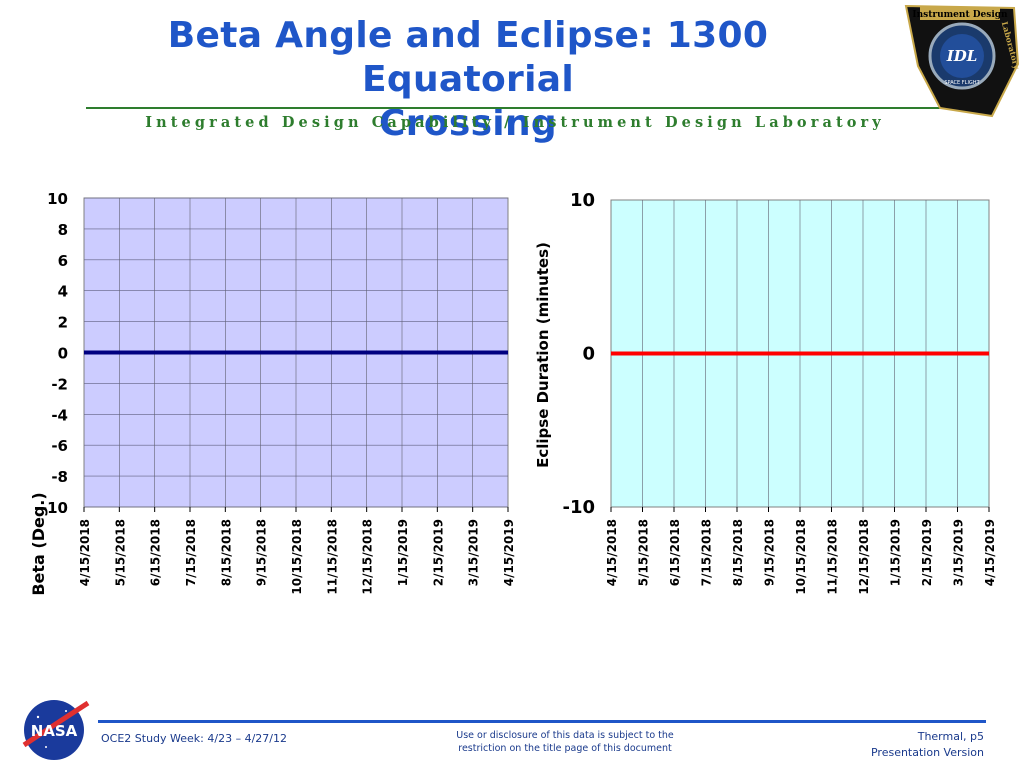 Image resolution: width=1024 pixels, height=768 pixels. I want to click on title-divider, so click(515, 108).